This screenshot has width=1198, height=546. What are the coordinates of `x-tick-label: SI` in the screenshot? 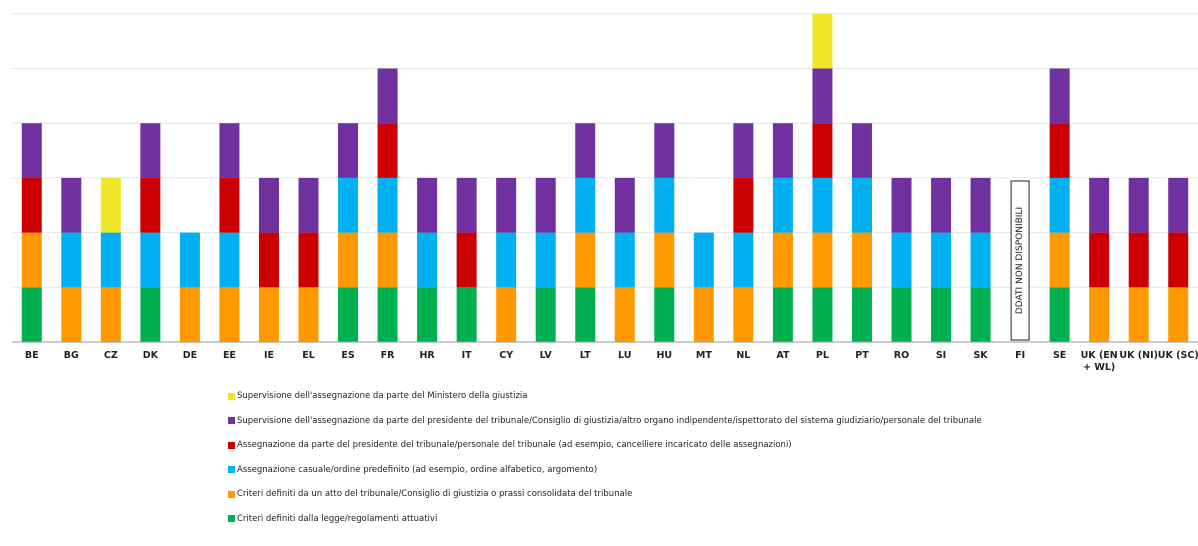 It's located at (941, 355).